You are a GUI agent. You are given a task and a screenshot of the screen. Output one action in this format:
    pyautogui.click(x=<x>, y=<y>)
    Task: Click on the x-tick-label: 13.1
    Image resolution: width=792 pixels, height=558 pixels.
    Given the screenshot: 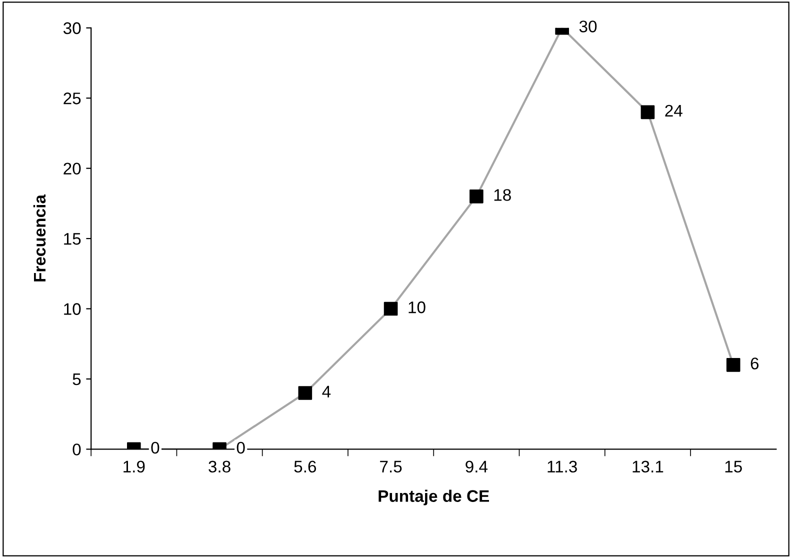 What is the action you would take?
    pyautogui.click(x=648, y=466)
    